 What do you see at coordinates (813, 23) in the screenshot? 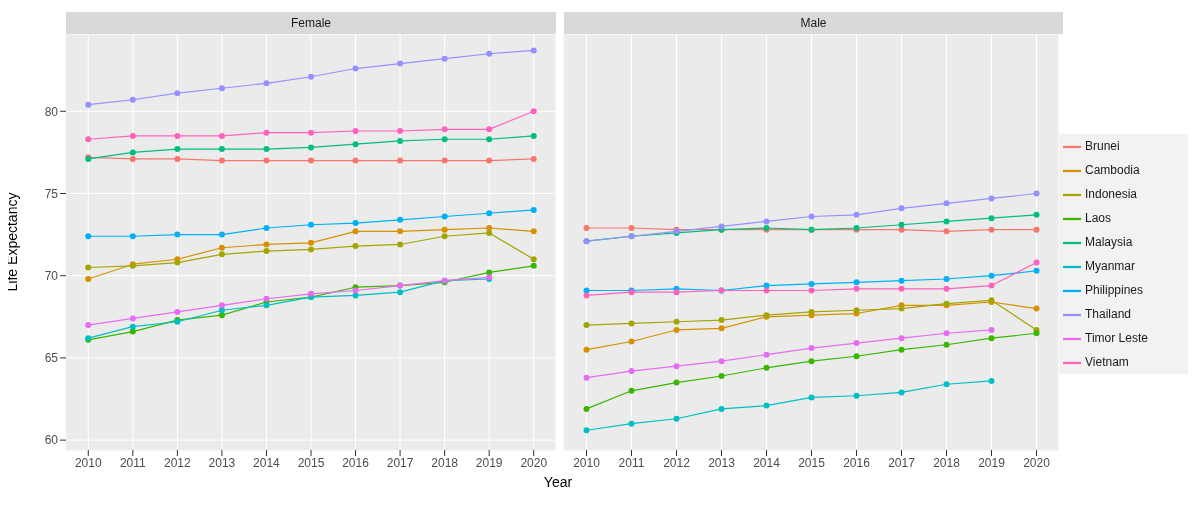
I see `chart-title: Male` at bounding box center [813, 23].